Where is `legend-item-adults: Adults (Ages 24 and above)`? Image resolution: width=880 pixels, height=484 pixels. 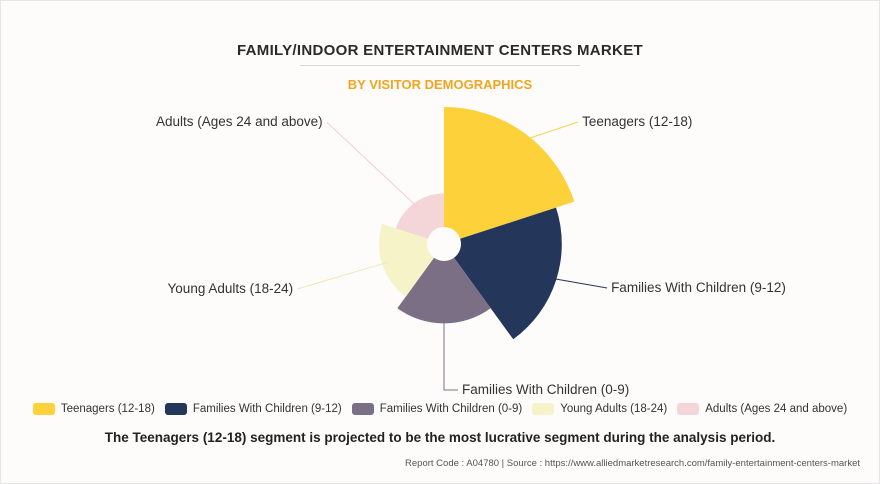
legend-item-adults: Adults (Ages 24 and above) is located at coordinates (762, 409).